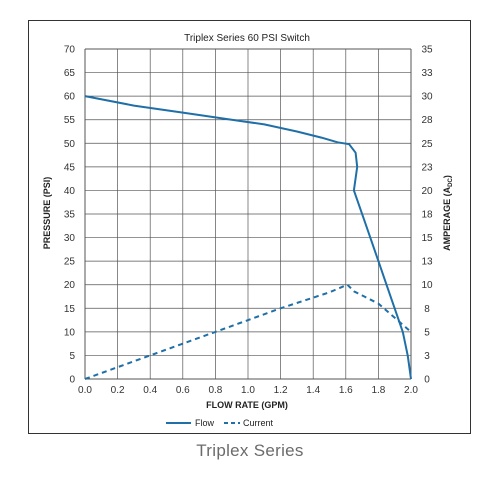  I want to click on x-tick-label: 1.8, so click(378, 390).